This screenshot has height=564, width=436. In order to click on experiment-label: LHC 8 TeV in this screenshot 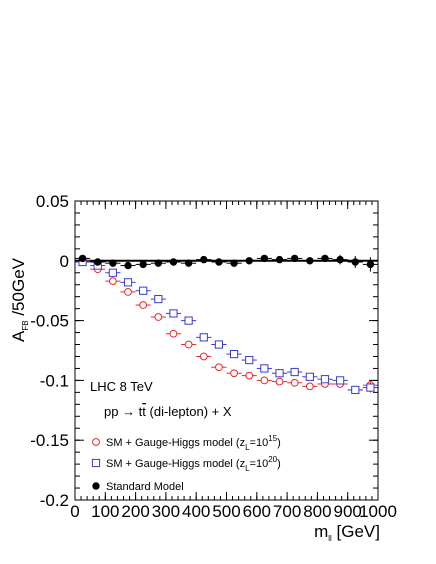, I will do `click(121, 386)`.